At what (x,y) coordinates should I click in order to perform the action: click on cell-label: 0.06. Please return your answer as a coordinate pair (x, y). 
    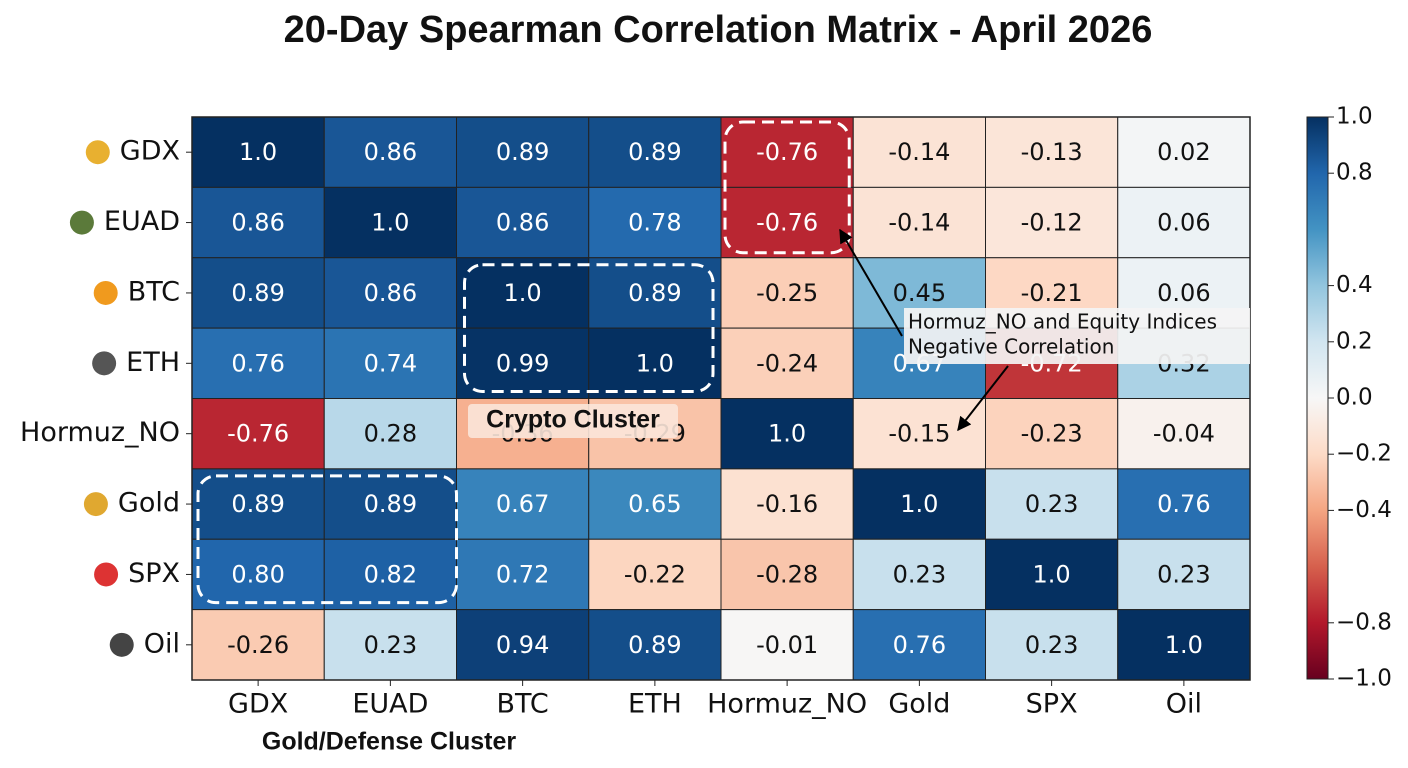
    Looking at the image, I should click on (1183, 223).